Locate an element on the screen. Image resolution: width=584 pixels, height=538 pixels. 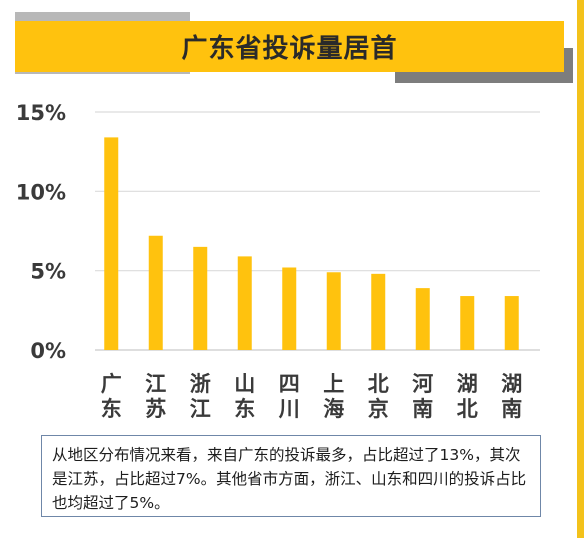
x-tick-label: 京 is located at coordinates (378, 409).